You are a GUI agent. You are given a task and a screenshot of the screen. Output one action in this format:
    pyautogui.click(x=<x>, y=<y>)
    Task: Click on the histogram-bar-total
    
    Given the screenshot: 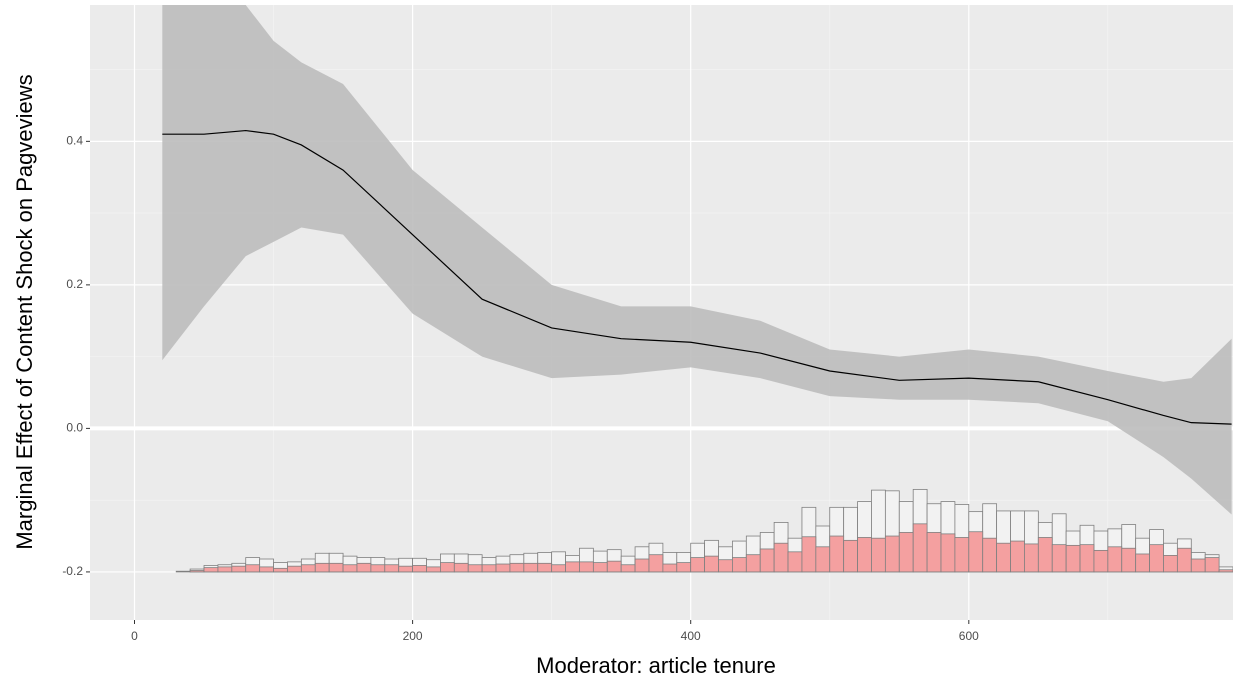 What is the action you would take?
    pyautogui.click(x=183, y=571)
    